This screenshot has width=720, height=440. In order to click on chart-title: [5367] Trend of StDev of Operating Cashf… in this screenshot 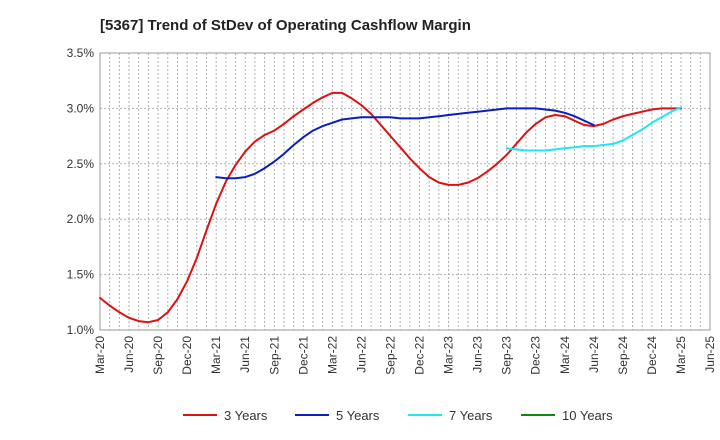, I will do `click(285, 25)`.